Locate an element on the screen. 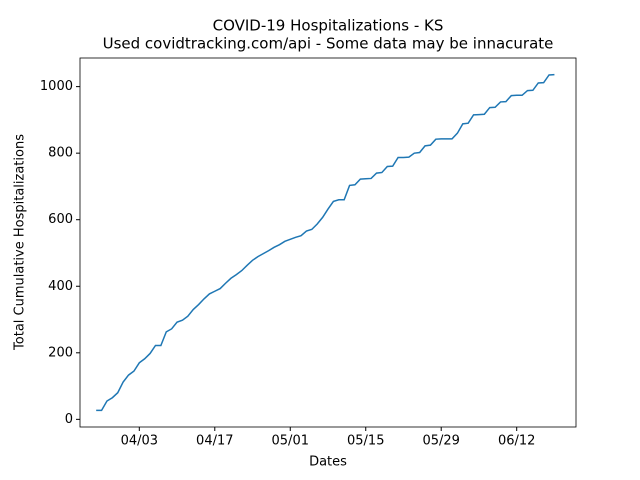  x-tick-label: 04/03 is located at coordinates (139, 441).